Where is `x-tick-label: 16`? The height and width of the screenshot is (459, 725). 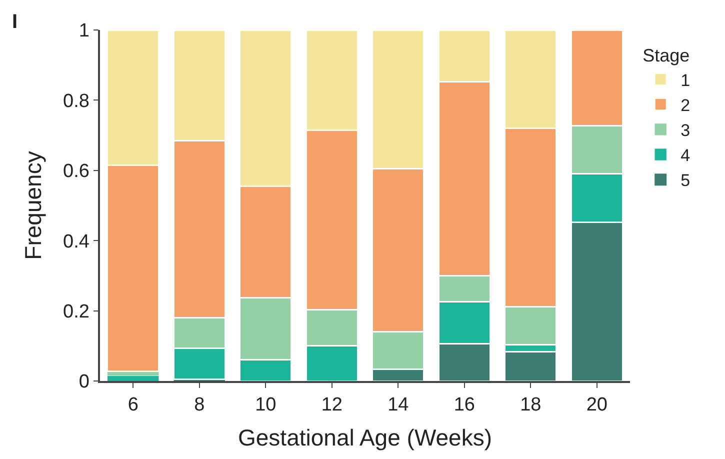
x-tick-label: 16 is located at coordinates (464, 405).